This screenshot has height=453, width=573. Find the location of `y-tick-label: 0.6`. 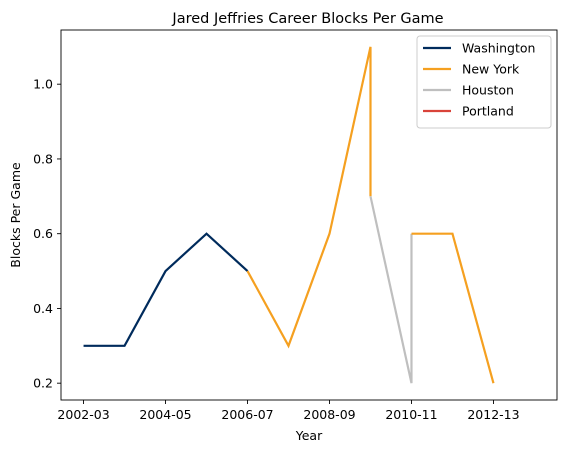

y-tick-label: 0.6 is located at coordinates (43, 233).